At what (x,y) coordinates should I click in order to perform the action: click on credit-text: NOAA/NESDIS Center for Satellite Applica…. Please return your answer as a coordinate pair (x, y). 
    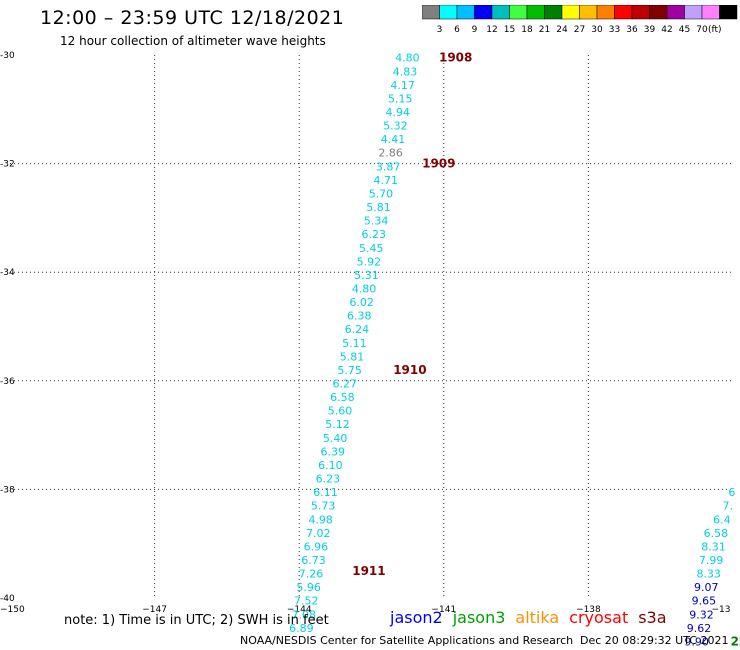
    Looking at the image, I should click on (407, 640).